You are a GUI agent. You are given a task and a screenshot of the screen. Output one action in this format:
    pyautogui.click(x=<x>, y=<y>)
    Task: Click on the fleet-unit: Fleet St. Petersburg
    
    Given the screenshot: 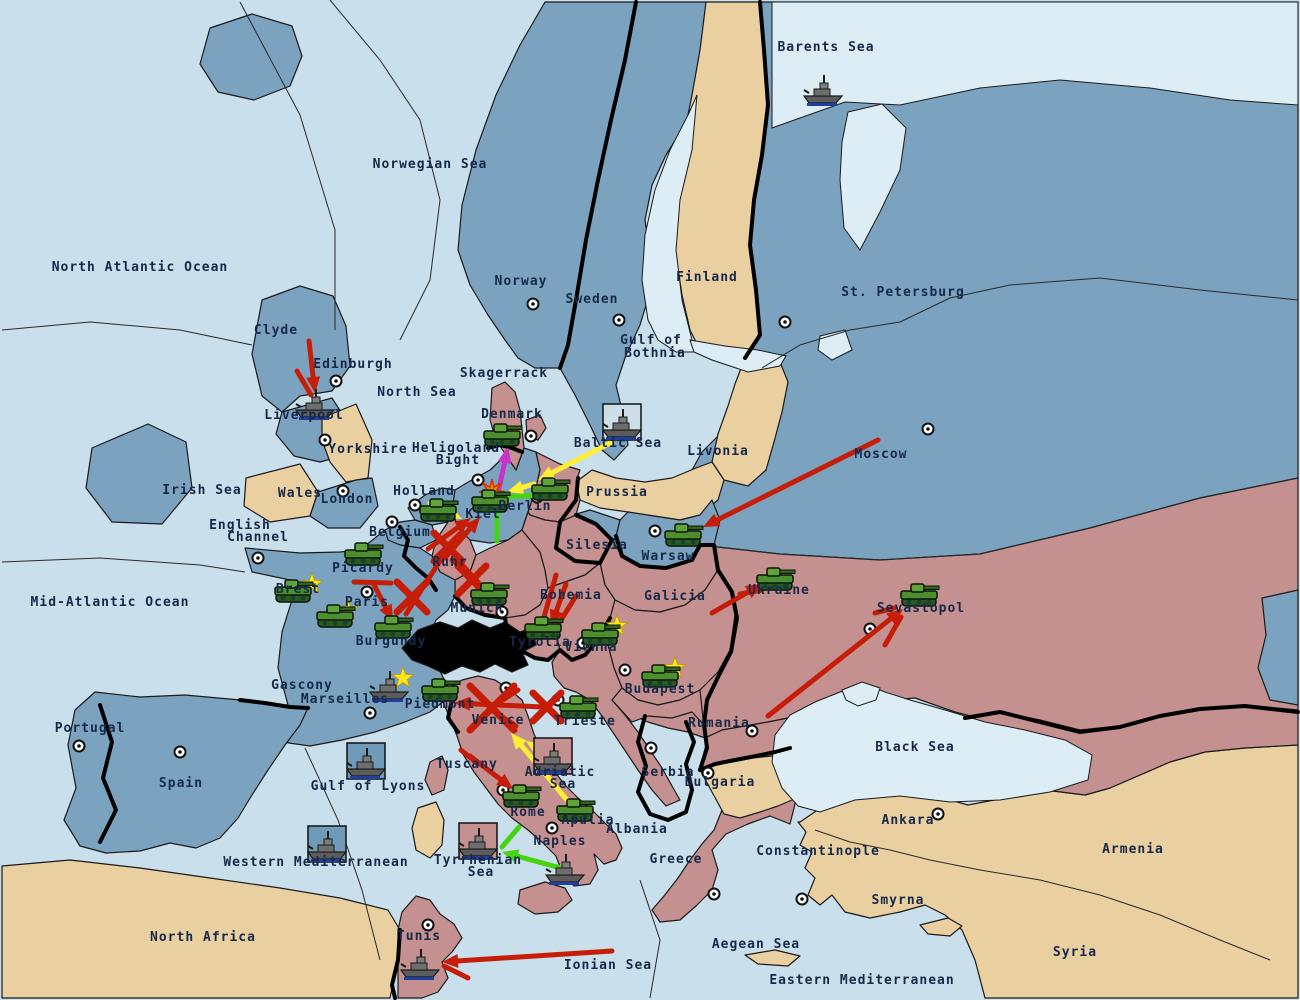 What is the action you would take?
    pyautogui.click(x=823, y=90)
    